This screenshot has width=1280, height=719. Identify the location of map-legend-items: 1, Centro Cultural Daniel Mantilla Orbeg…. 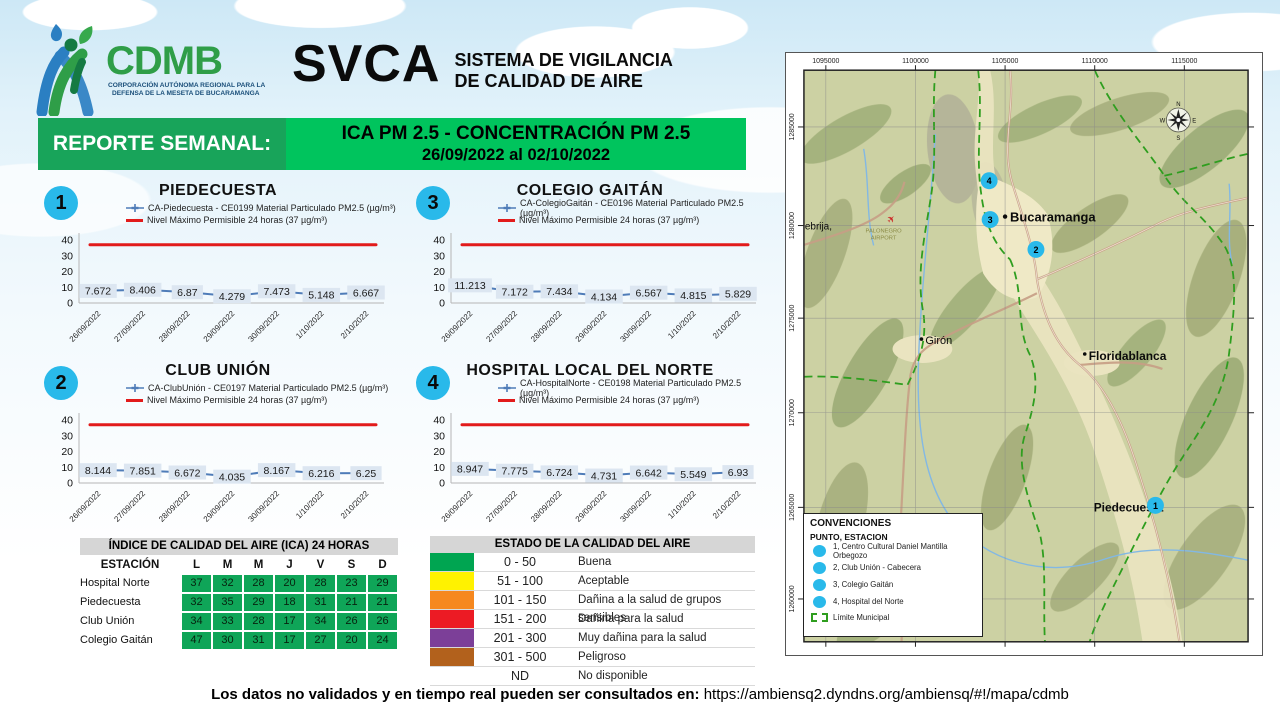
(893, 576).